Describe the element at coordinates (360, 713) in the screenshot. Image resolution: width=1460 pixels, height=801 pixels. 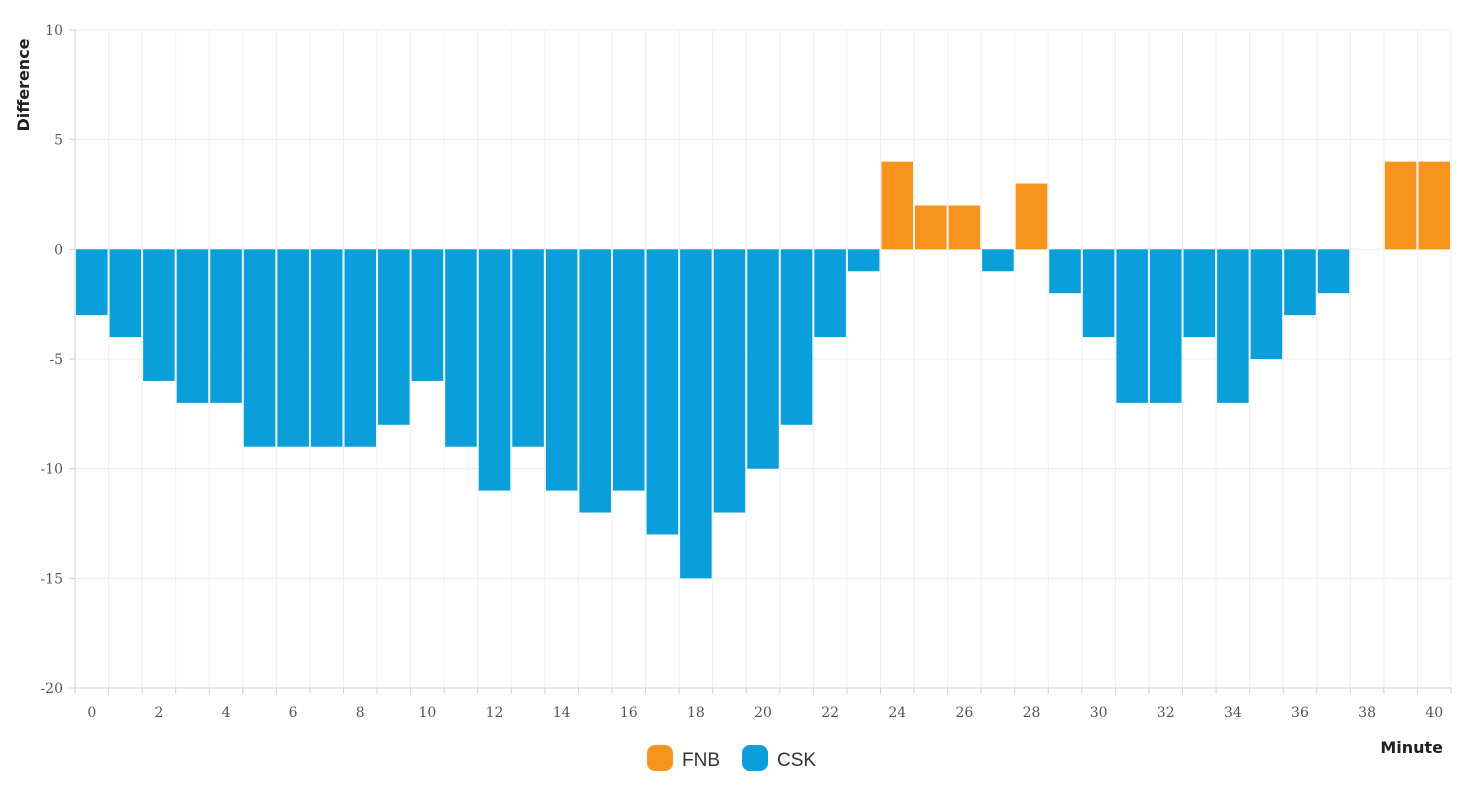
I see `x-tick-label: 8` at that location.